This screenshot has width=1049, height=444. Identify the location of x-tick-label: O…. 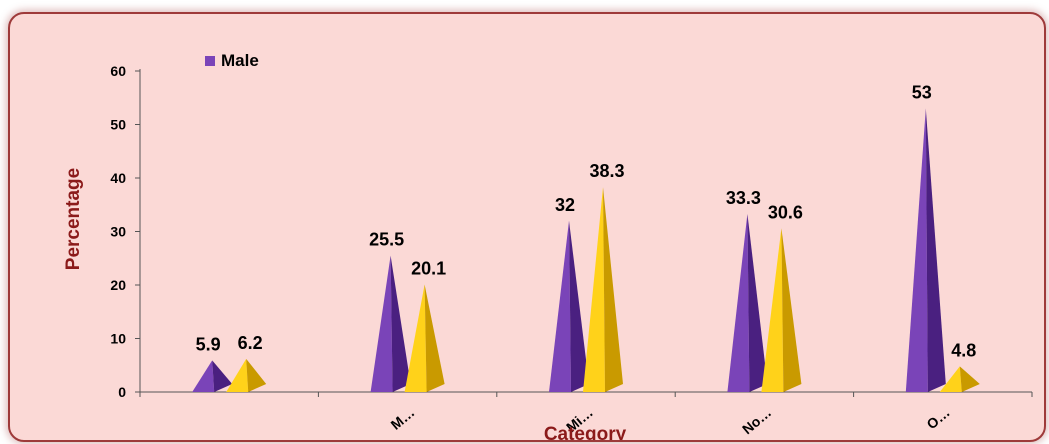
(937, 418).